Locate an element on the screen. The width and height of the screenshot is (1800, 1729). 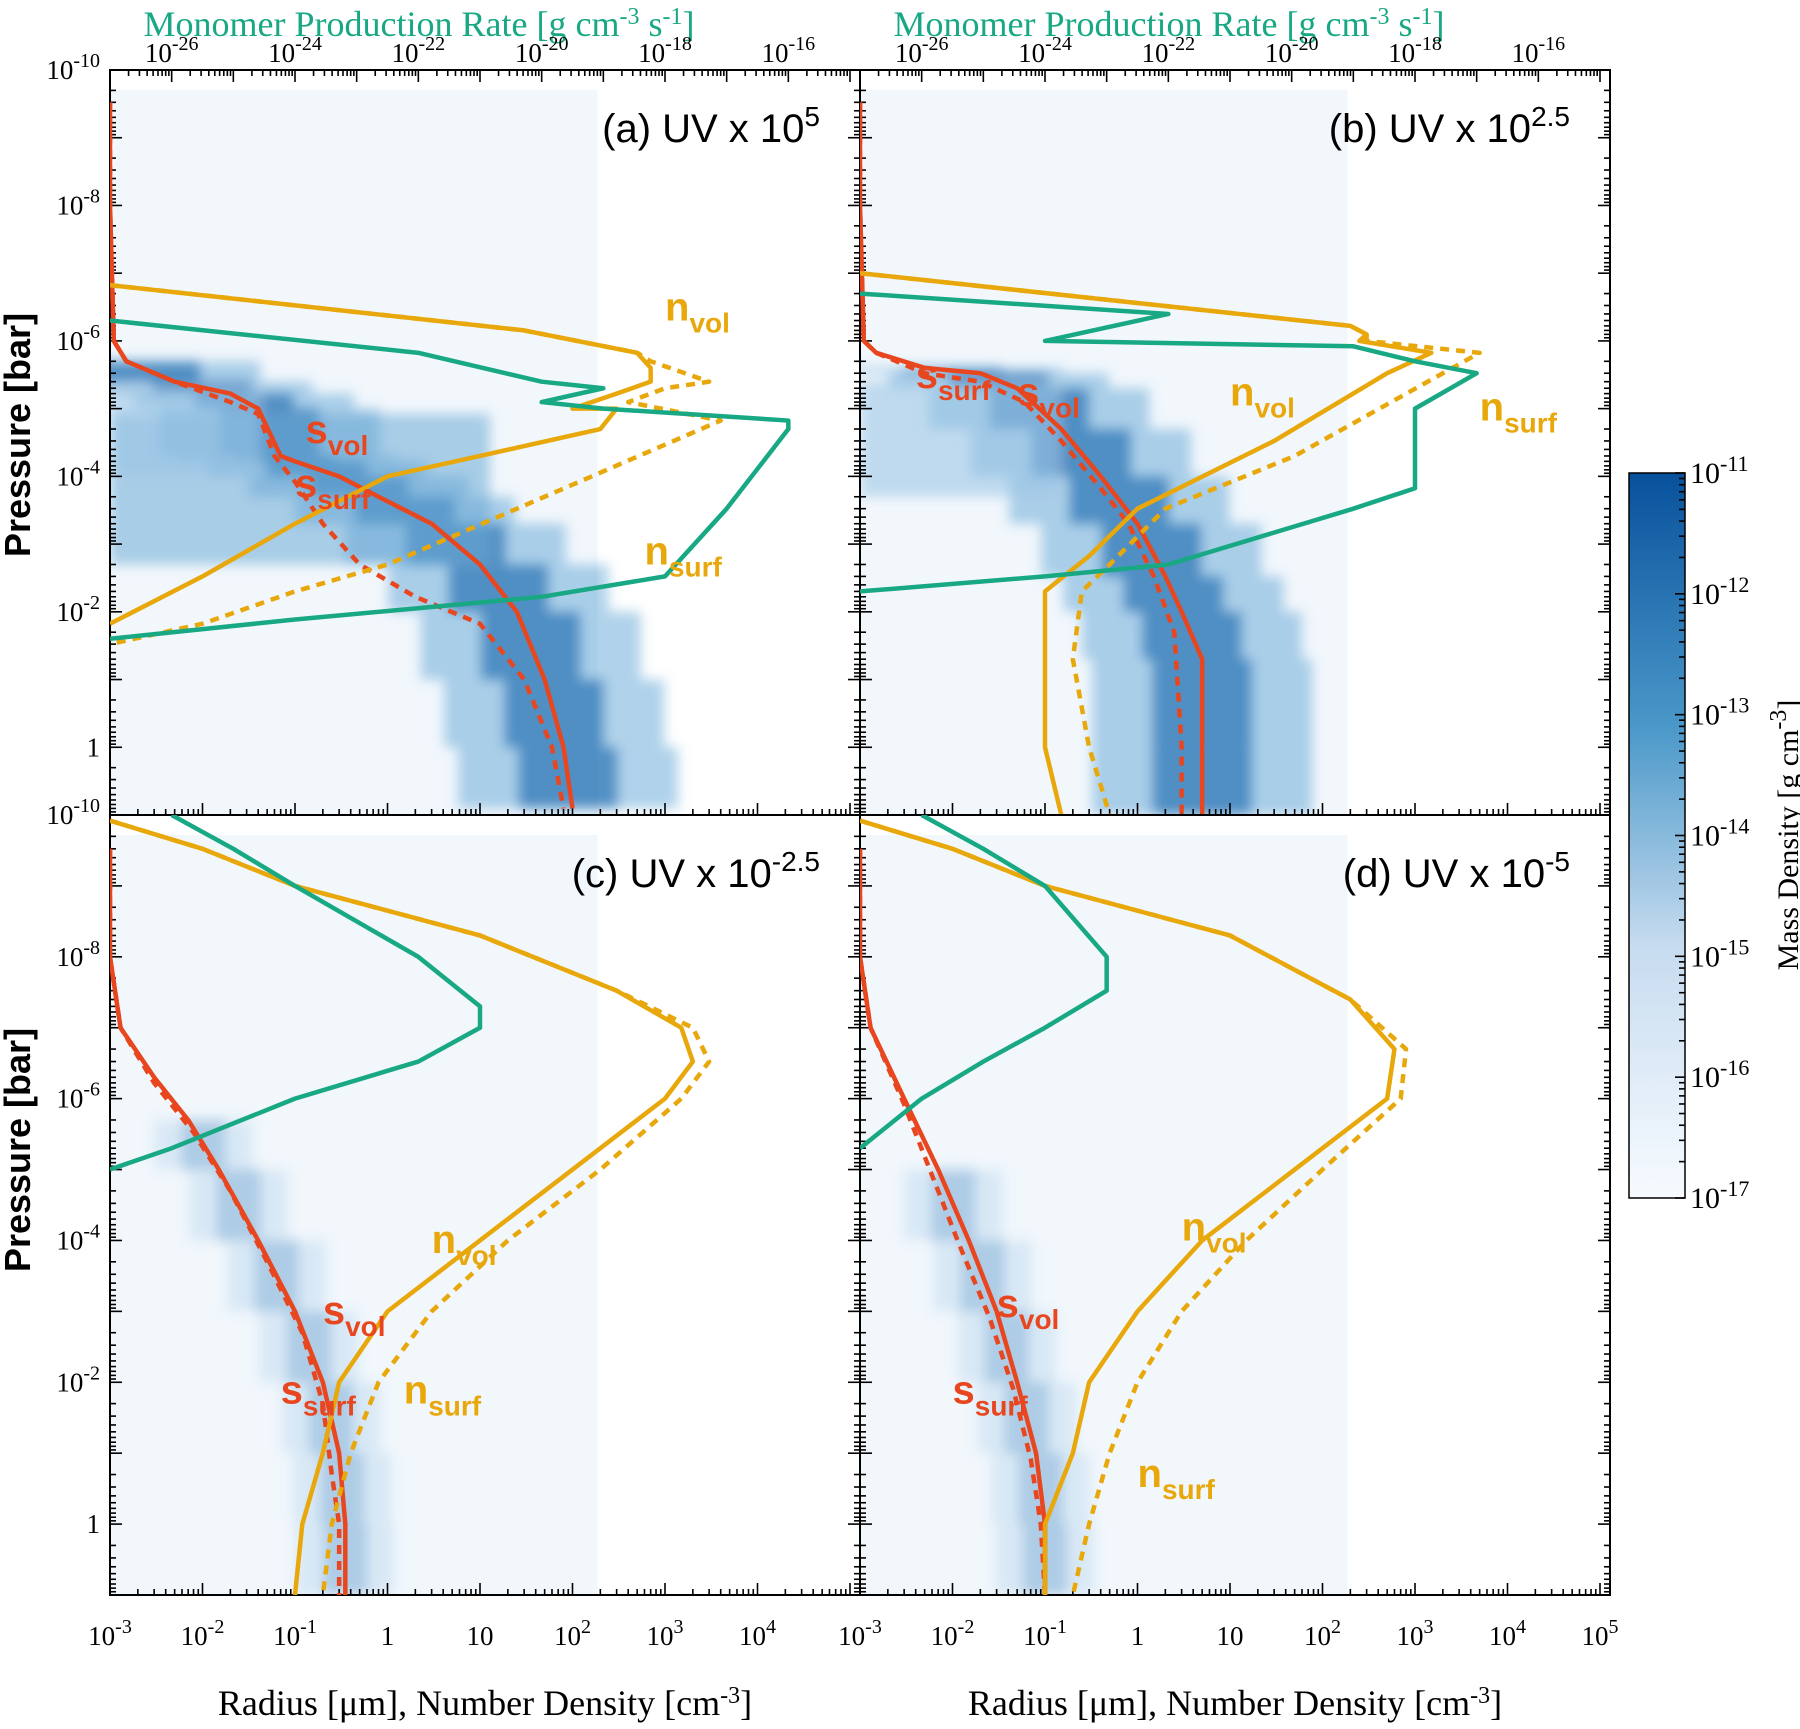
panel-title: (a) UV x 105 is located at coordinates (711, 126).